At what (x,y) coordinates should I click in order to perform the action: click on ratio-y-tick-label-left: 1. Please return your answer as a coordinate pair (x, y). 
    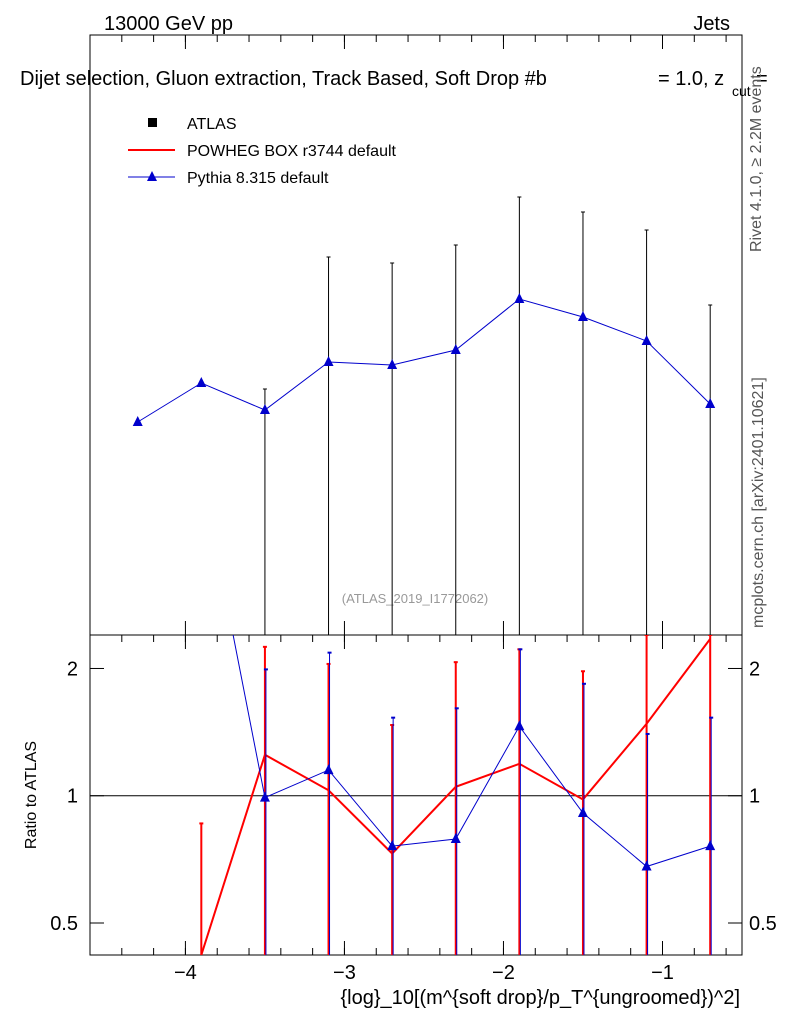
    Looking at the image, I should click on (72, 797).